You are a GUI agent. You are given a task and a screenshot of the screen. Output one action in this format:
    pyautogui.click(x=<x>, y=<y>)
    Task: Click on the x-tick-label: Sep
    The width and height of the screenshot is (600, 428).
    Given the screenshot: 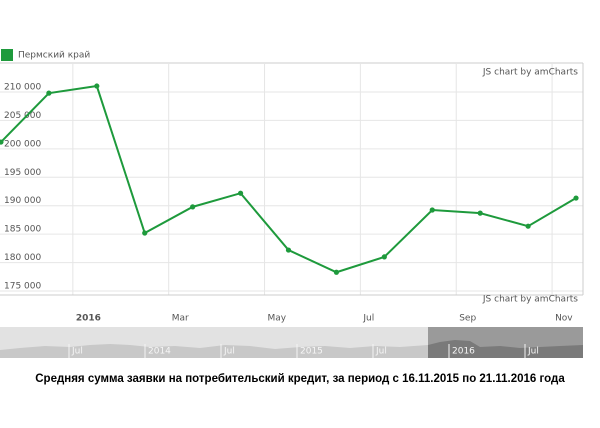 What is the action you would take?
    pyautogui.click(x=467, y=319)
    